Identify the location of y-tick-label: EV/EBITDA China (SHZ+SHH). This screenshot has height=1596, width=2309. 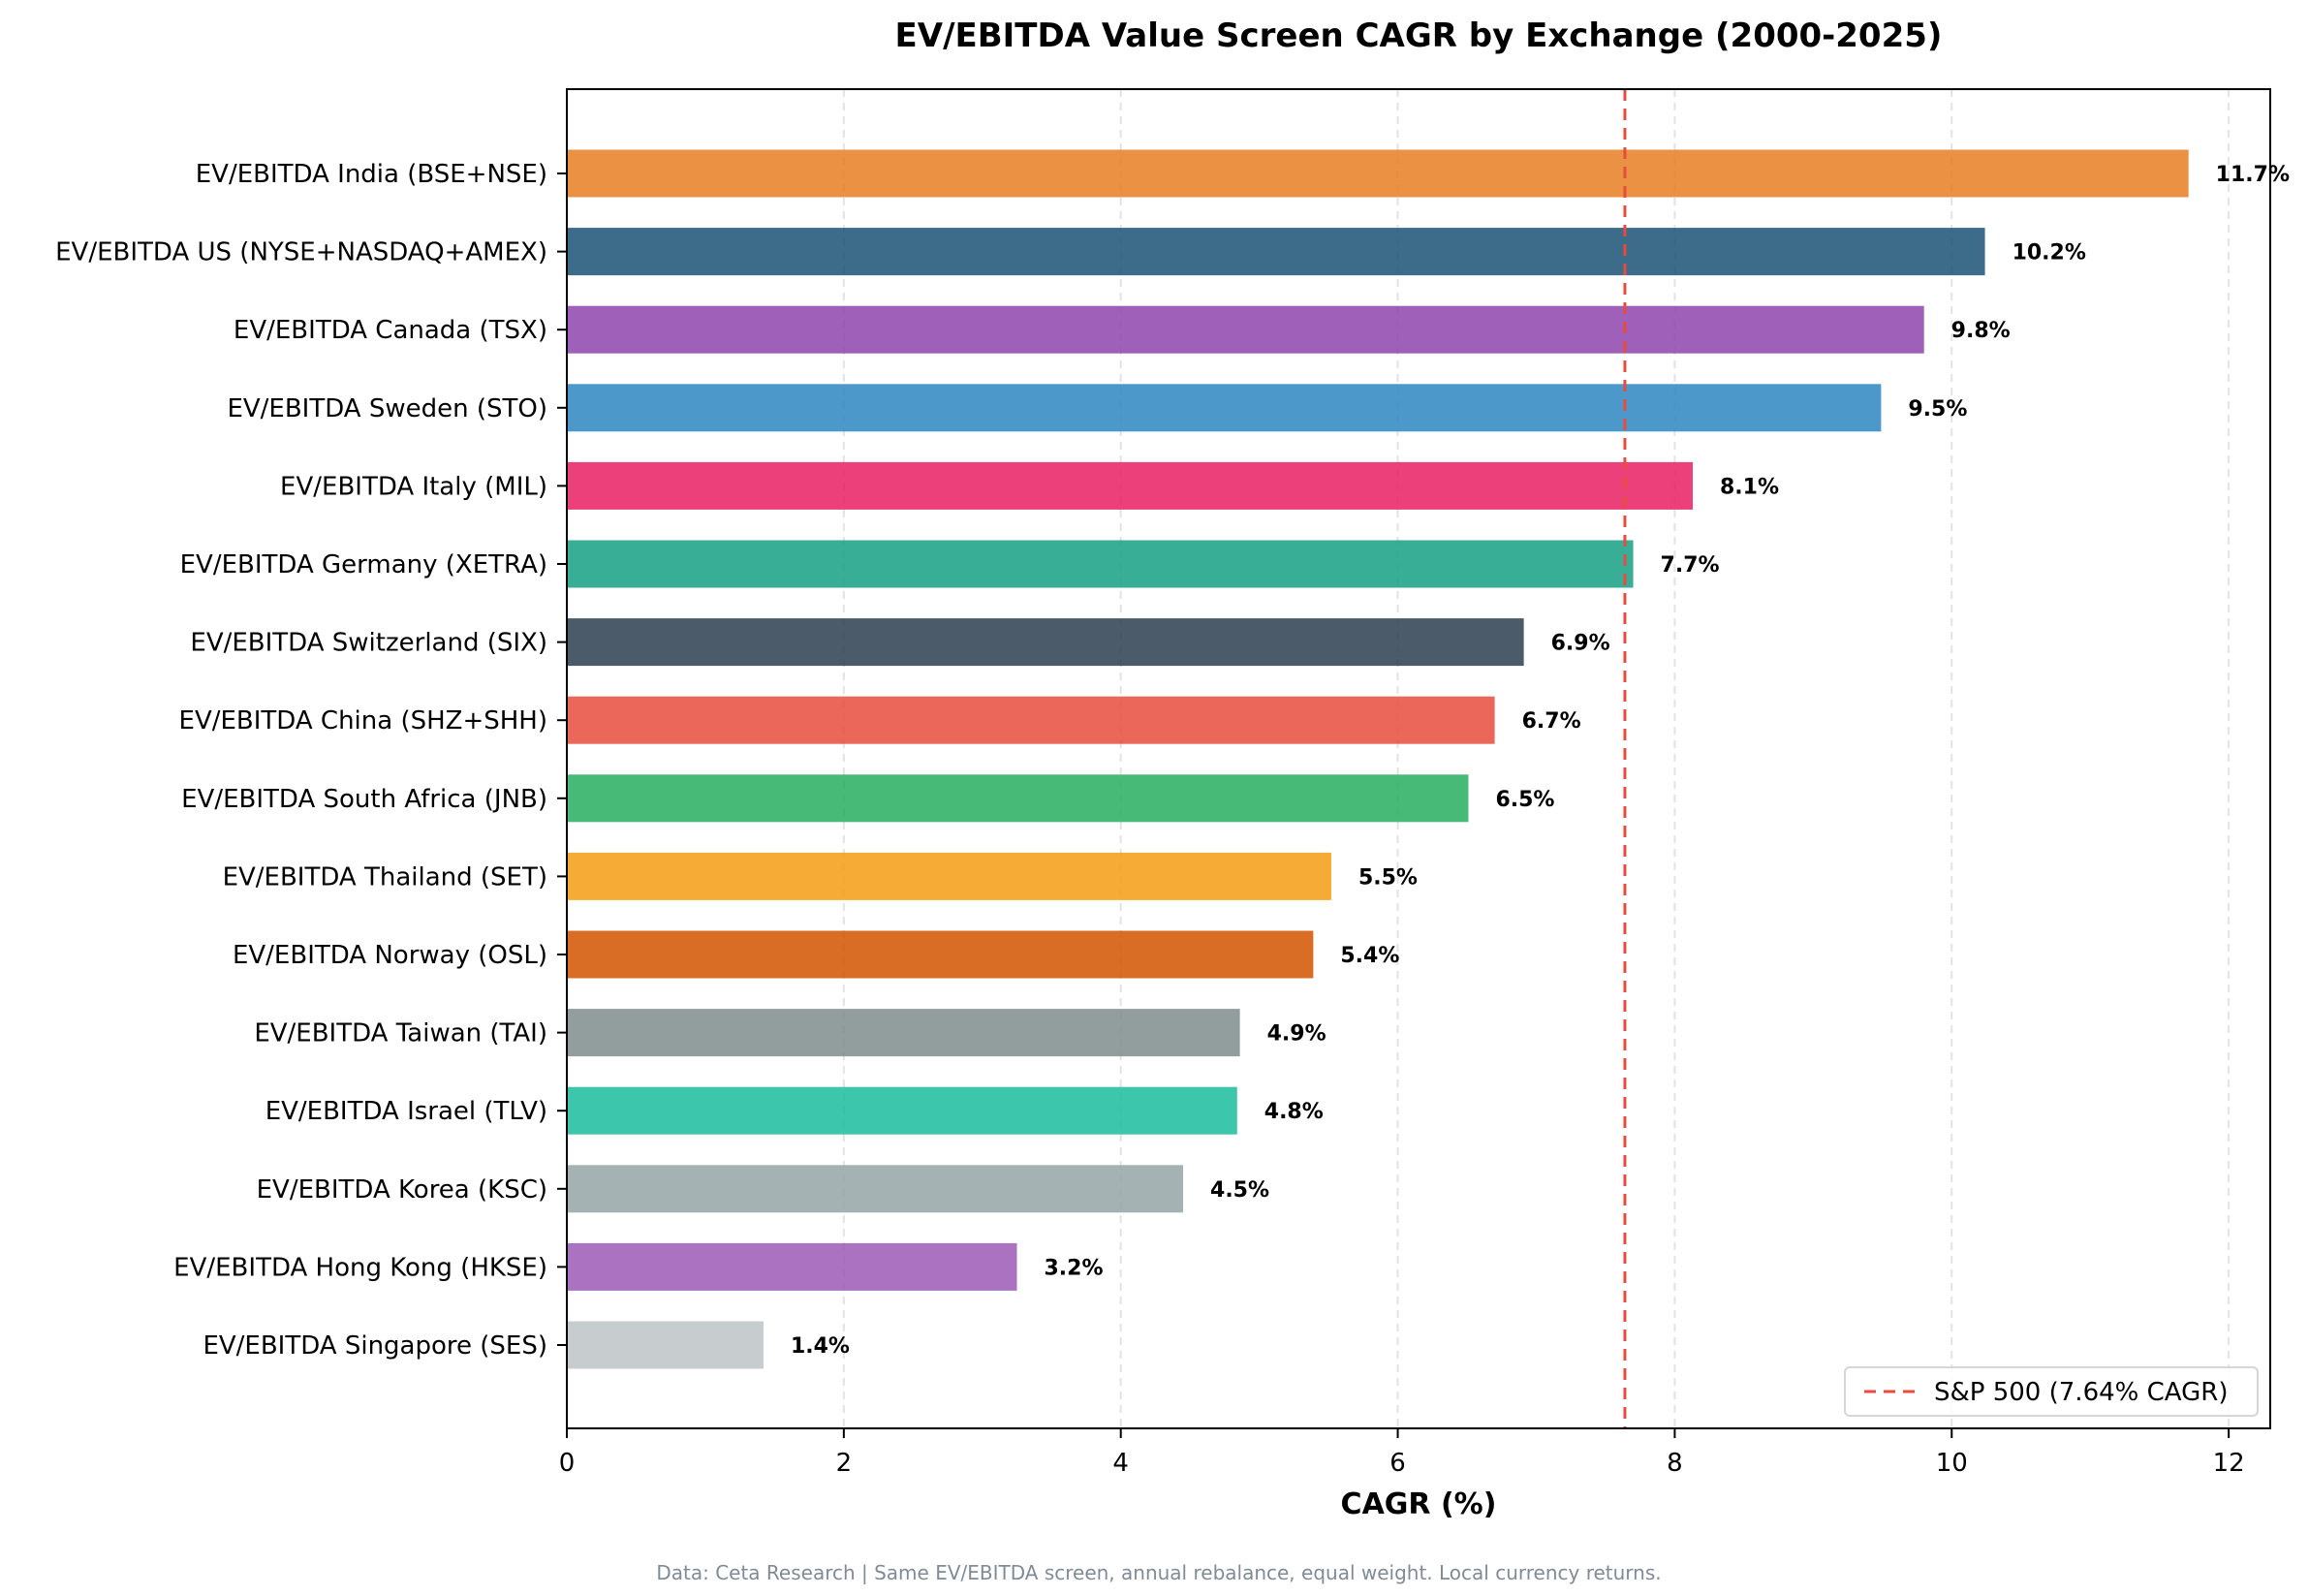
(363, 720).